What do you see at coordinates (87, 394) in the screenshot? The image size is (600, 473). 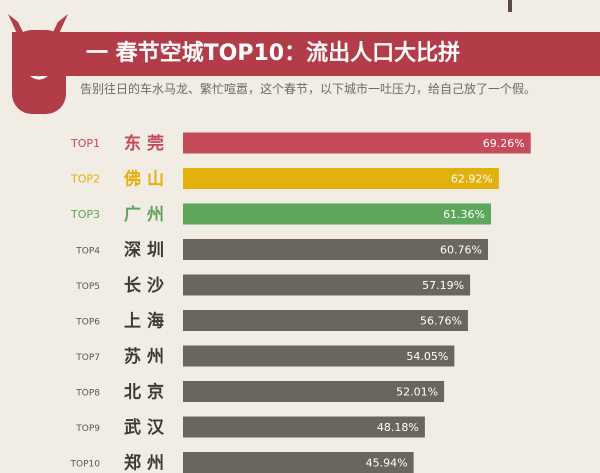 I see `rank-label: TOP8` at bounding box center [87, 394].